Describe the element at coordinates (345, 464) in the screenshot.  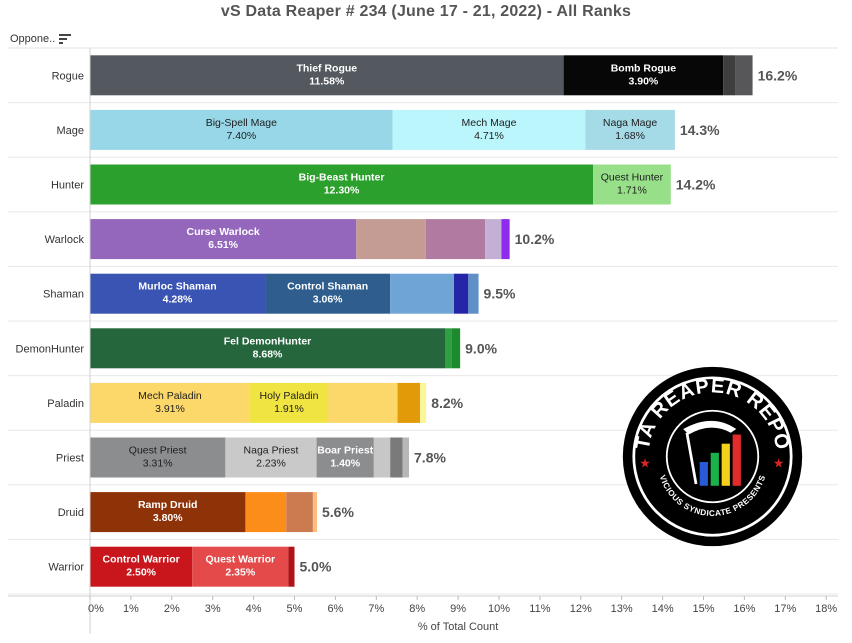
I see `segment-value-label: 1.40%` at that location.